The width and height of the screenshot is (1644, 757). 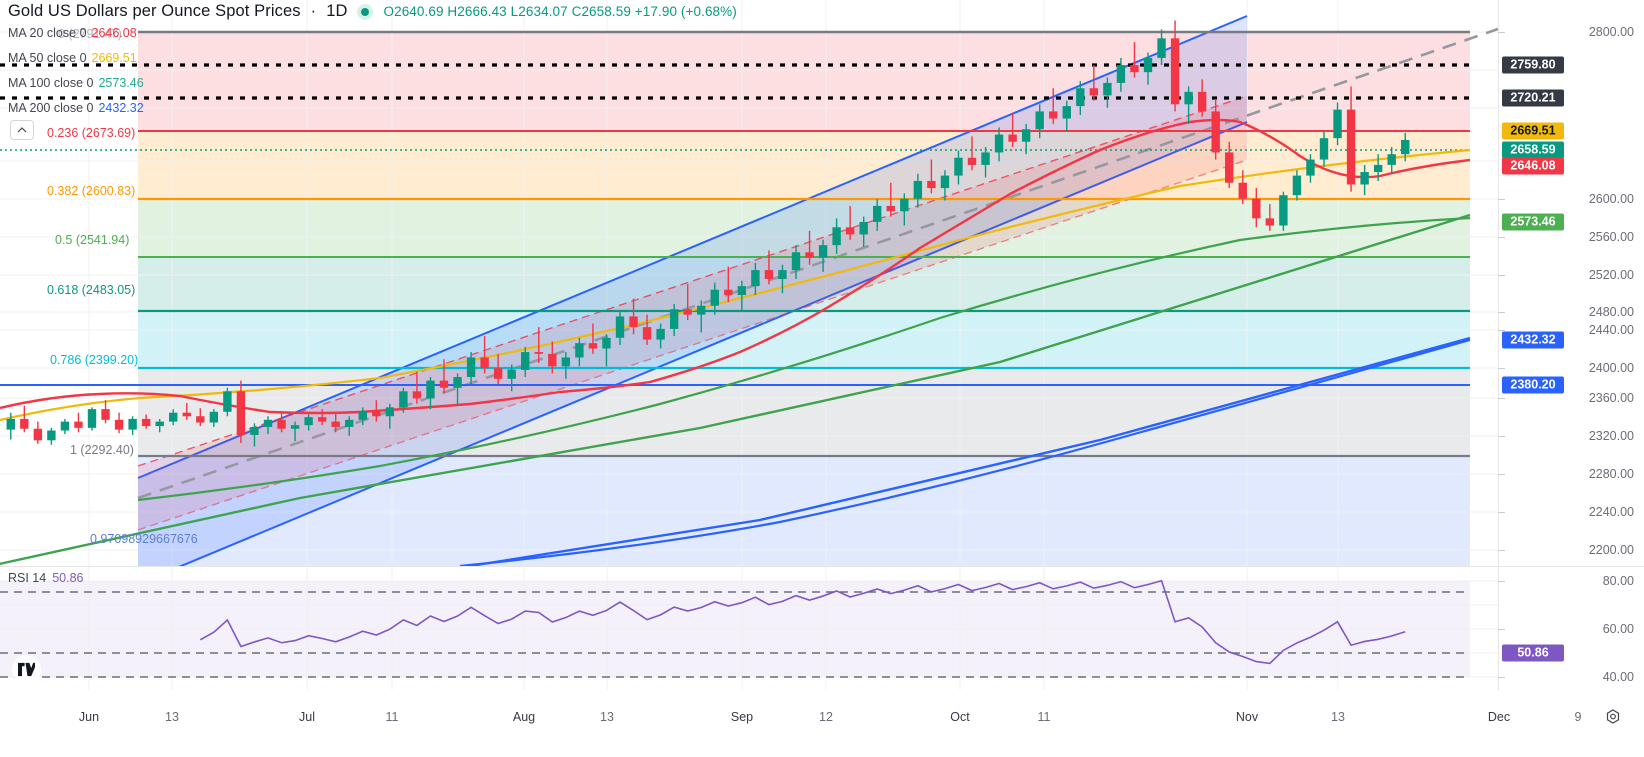 I want to click on price-badge-2669.51: 2669.51, so click(x=1533, y=131).